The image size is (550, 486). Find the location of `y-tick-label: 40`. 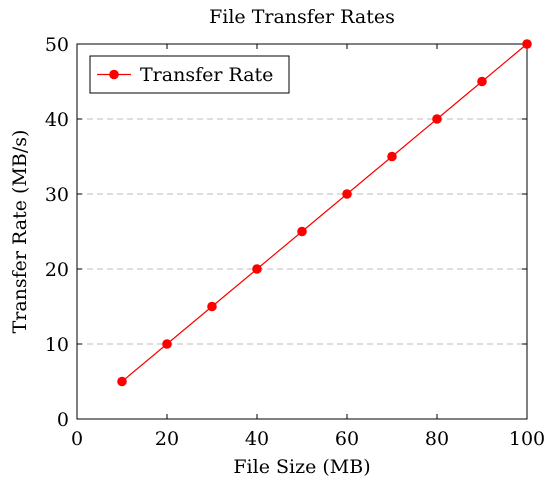

y-tick-label: 40 is located at coordinates (57, 120).